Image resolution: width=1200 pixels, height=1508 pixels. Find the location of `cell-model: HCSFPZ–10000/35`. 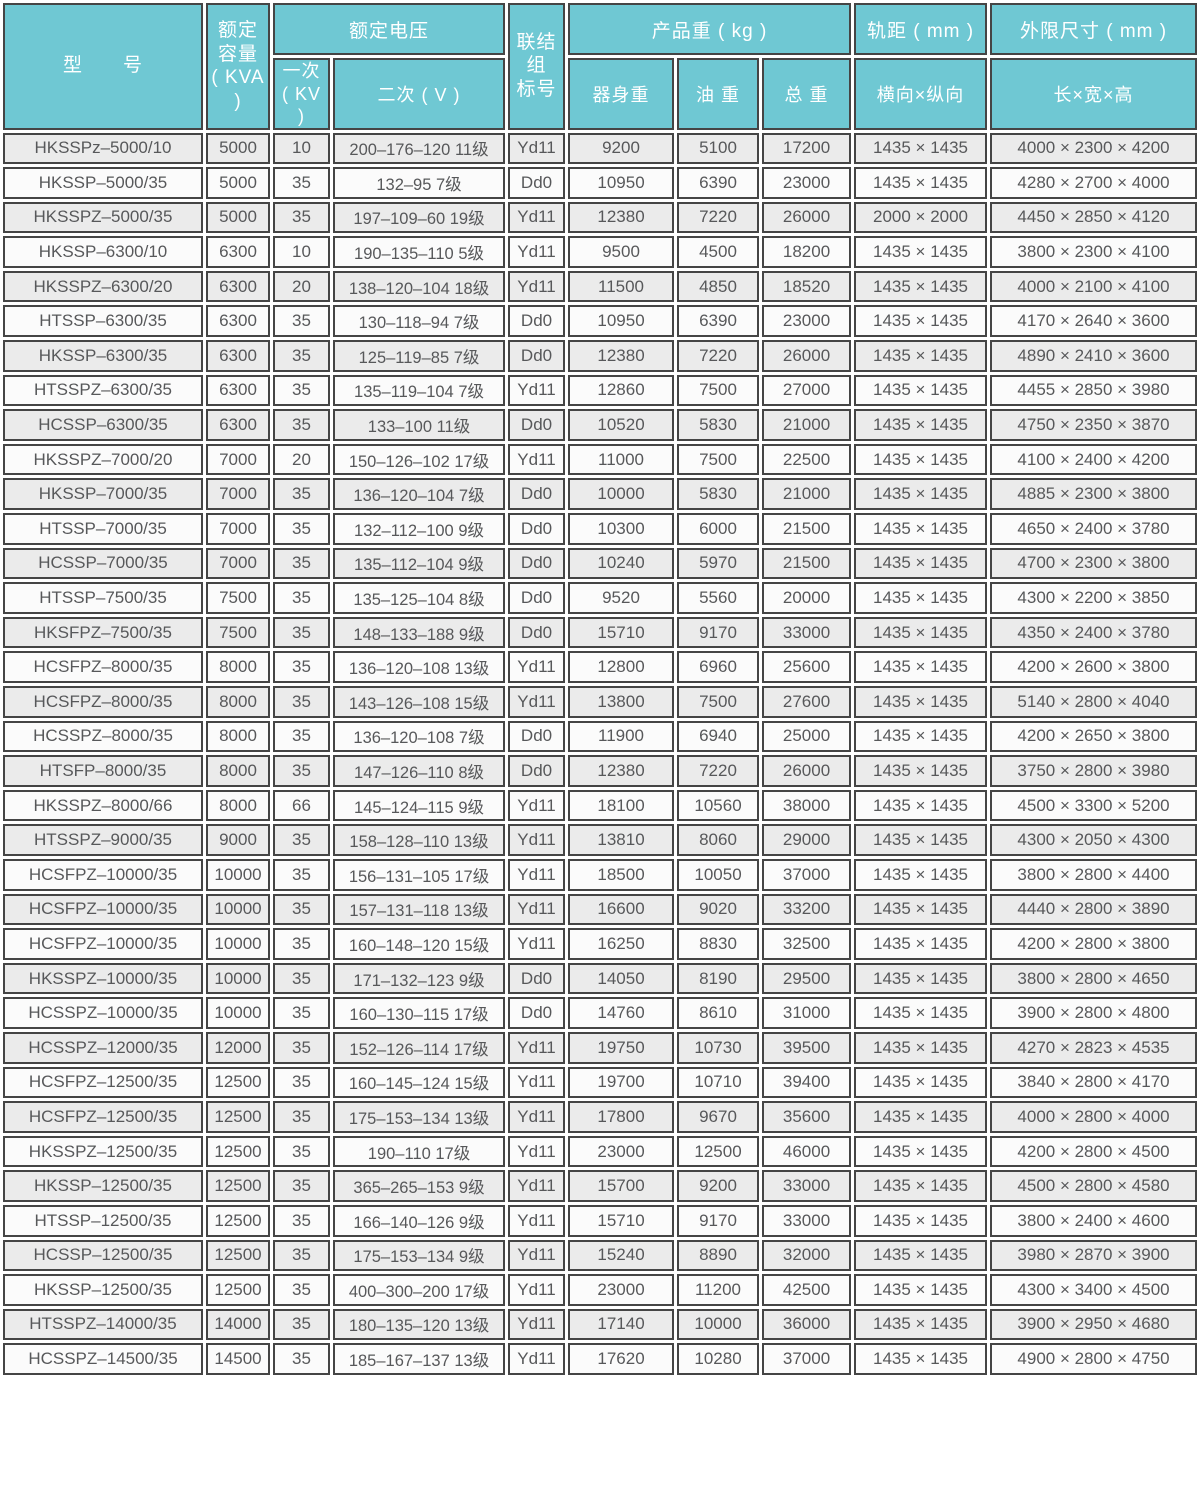

cell-model: HCSFPZ–10000/35 is located at coordinates (103, 874).